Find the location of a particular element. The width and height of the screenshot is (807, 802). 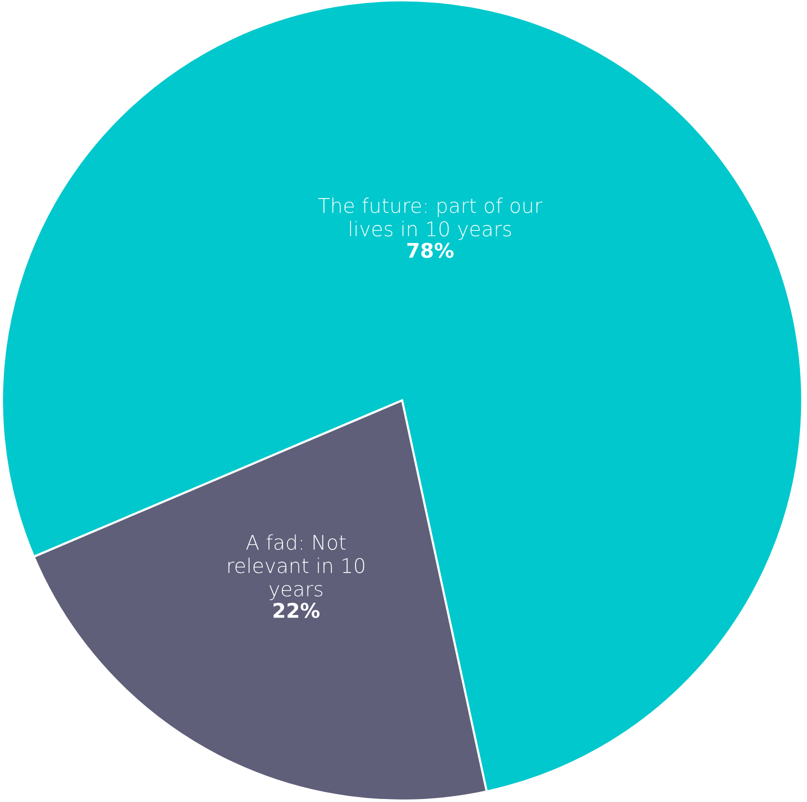

data-label: 78% is located at coordinates (430, 250).